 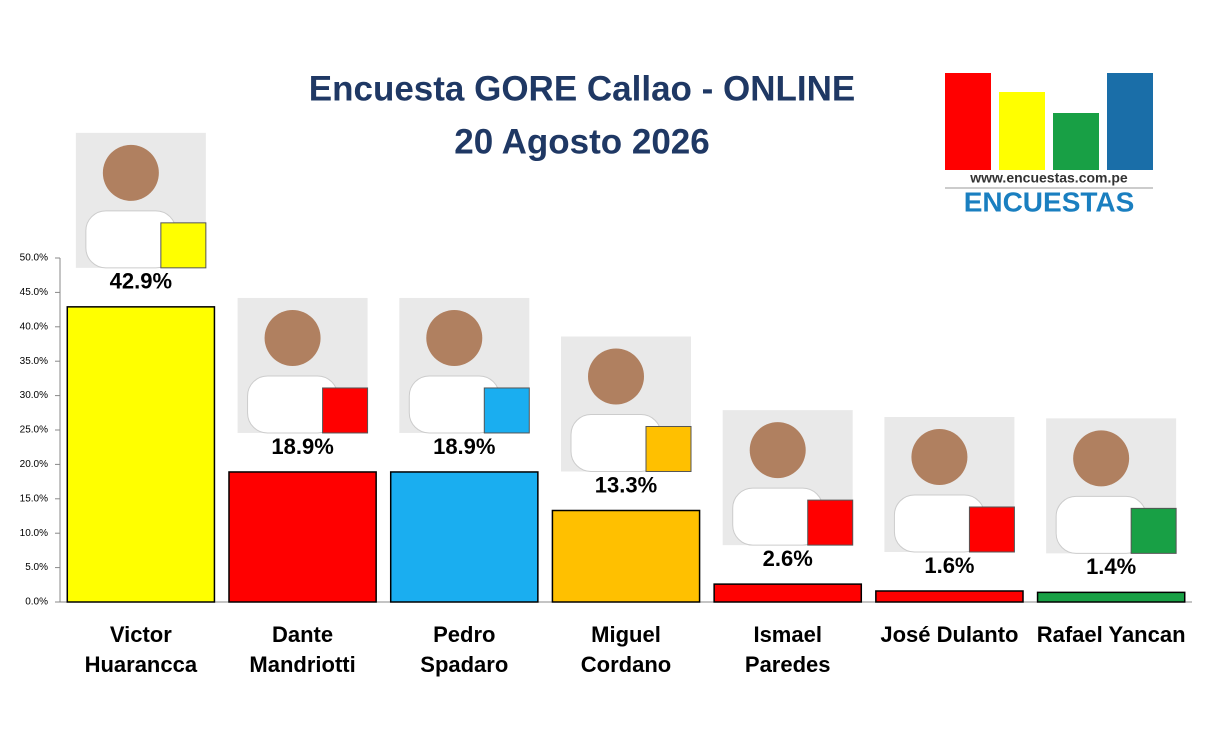 What do you see at coordinates (1048, 178) in the screenshot?
I see `brand-url: www.encuestas.com.pe` at bounding box center [1048, 178].